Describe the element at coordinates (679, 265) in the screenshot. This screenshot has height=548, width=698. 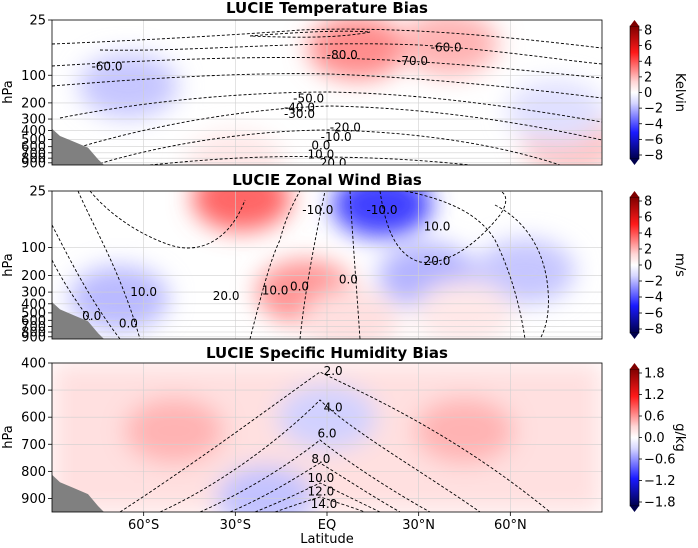
I see `colorbar-label: m/s` at that location.